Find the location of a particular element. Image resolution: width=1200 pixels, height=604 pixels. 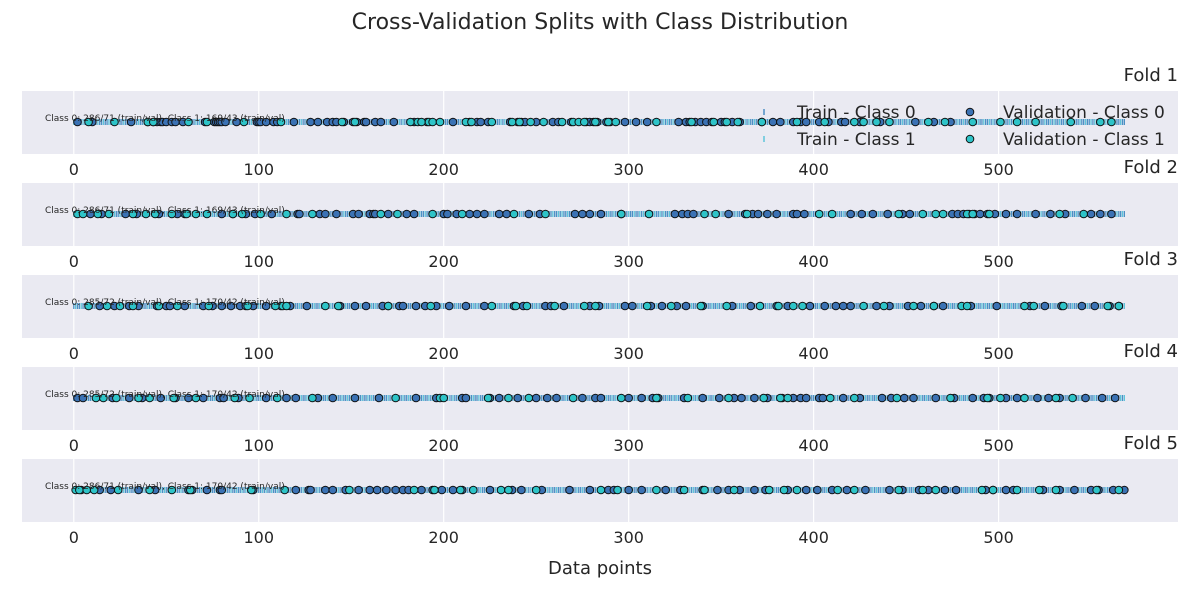

x-tick-label: 400 is located at coordinates (813, 169).